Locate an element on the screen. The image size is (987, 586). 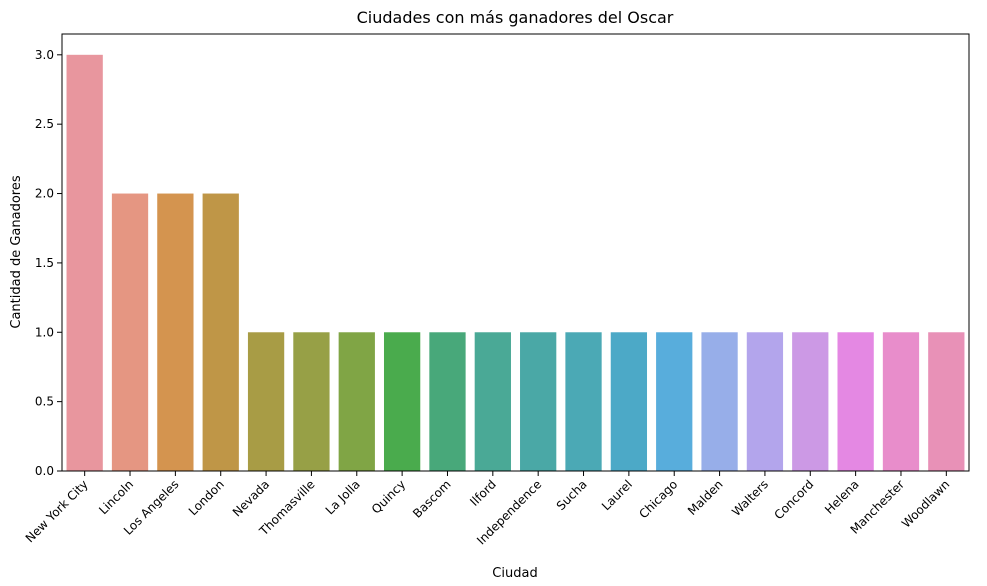
bar-lincoln is located at coordinates (130, 332).